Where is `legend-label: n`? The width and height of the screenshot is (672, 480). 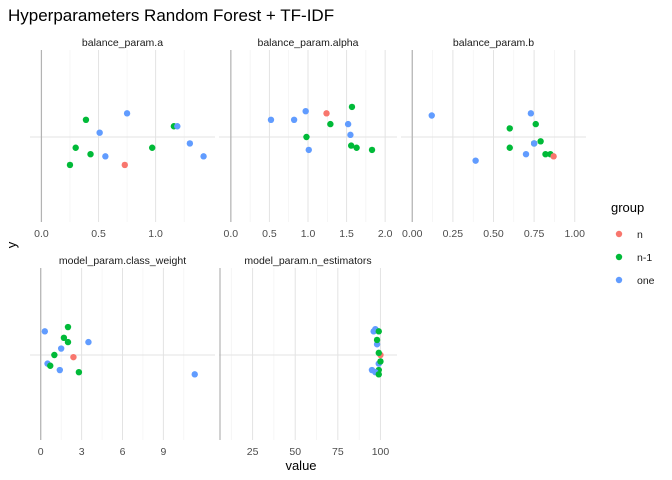
legend-label: n is located at coordinates (640, 235).